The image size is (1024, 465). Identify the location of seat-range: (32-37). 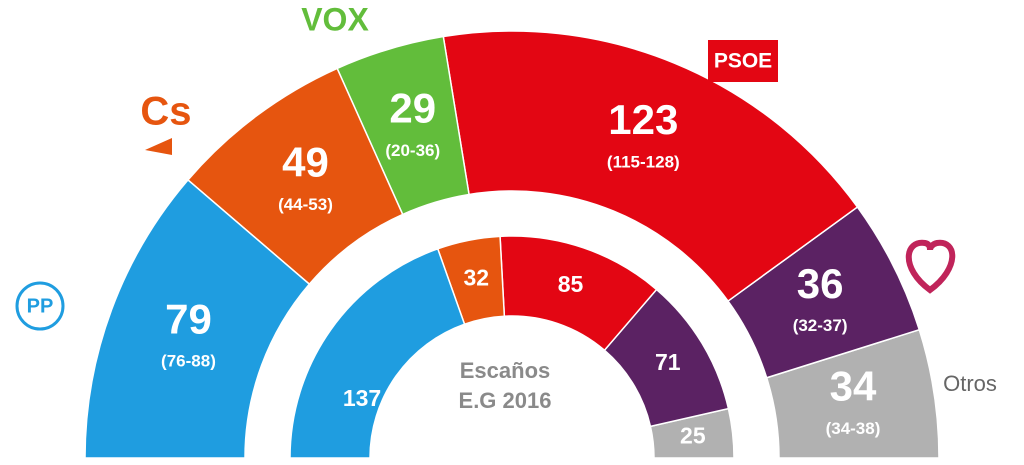
(820, 325).